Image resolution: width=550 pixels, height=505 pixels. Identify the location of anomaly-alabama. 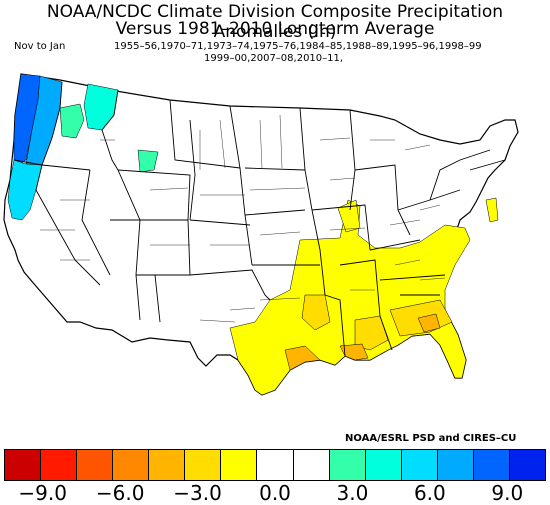
(371, 333).